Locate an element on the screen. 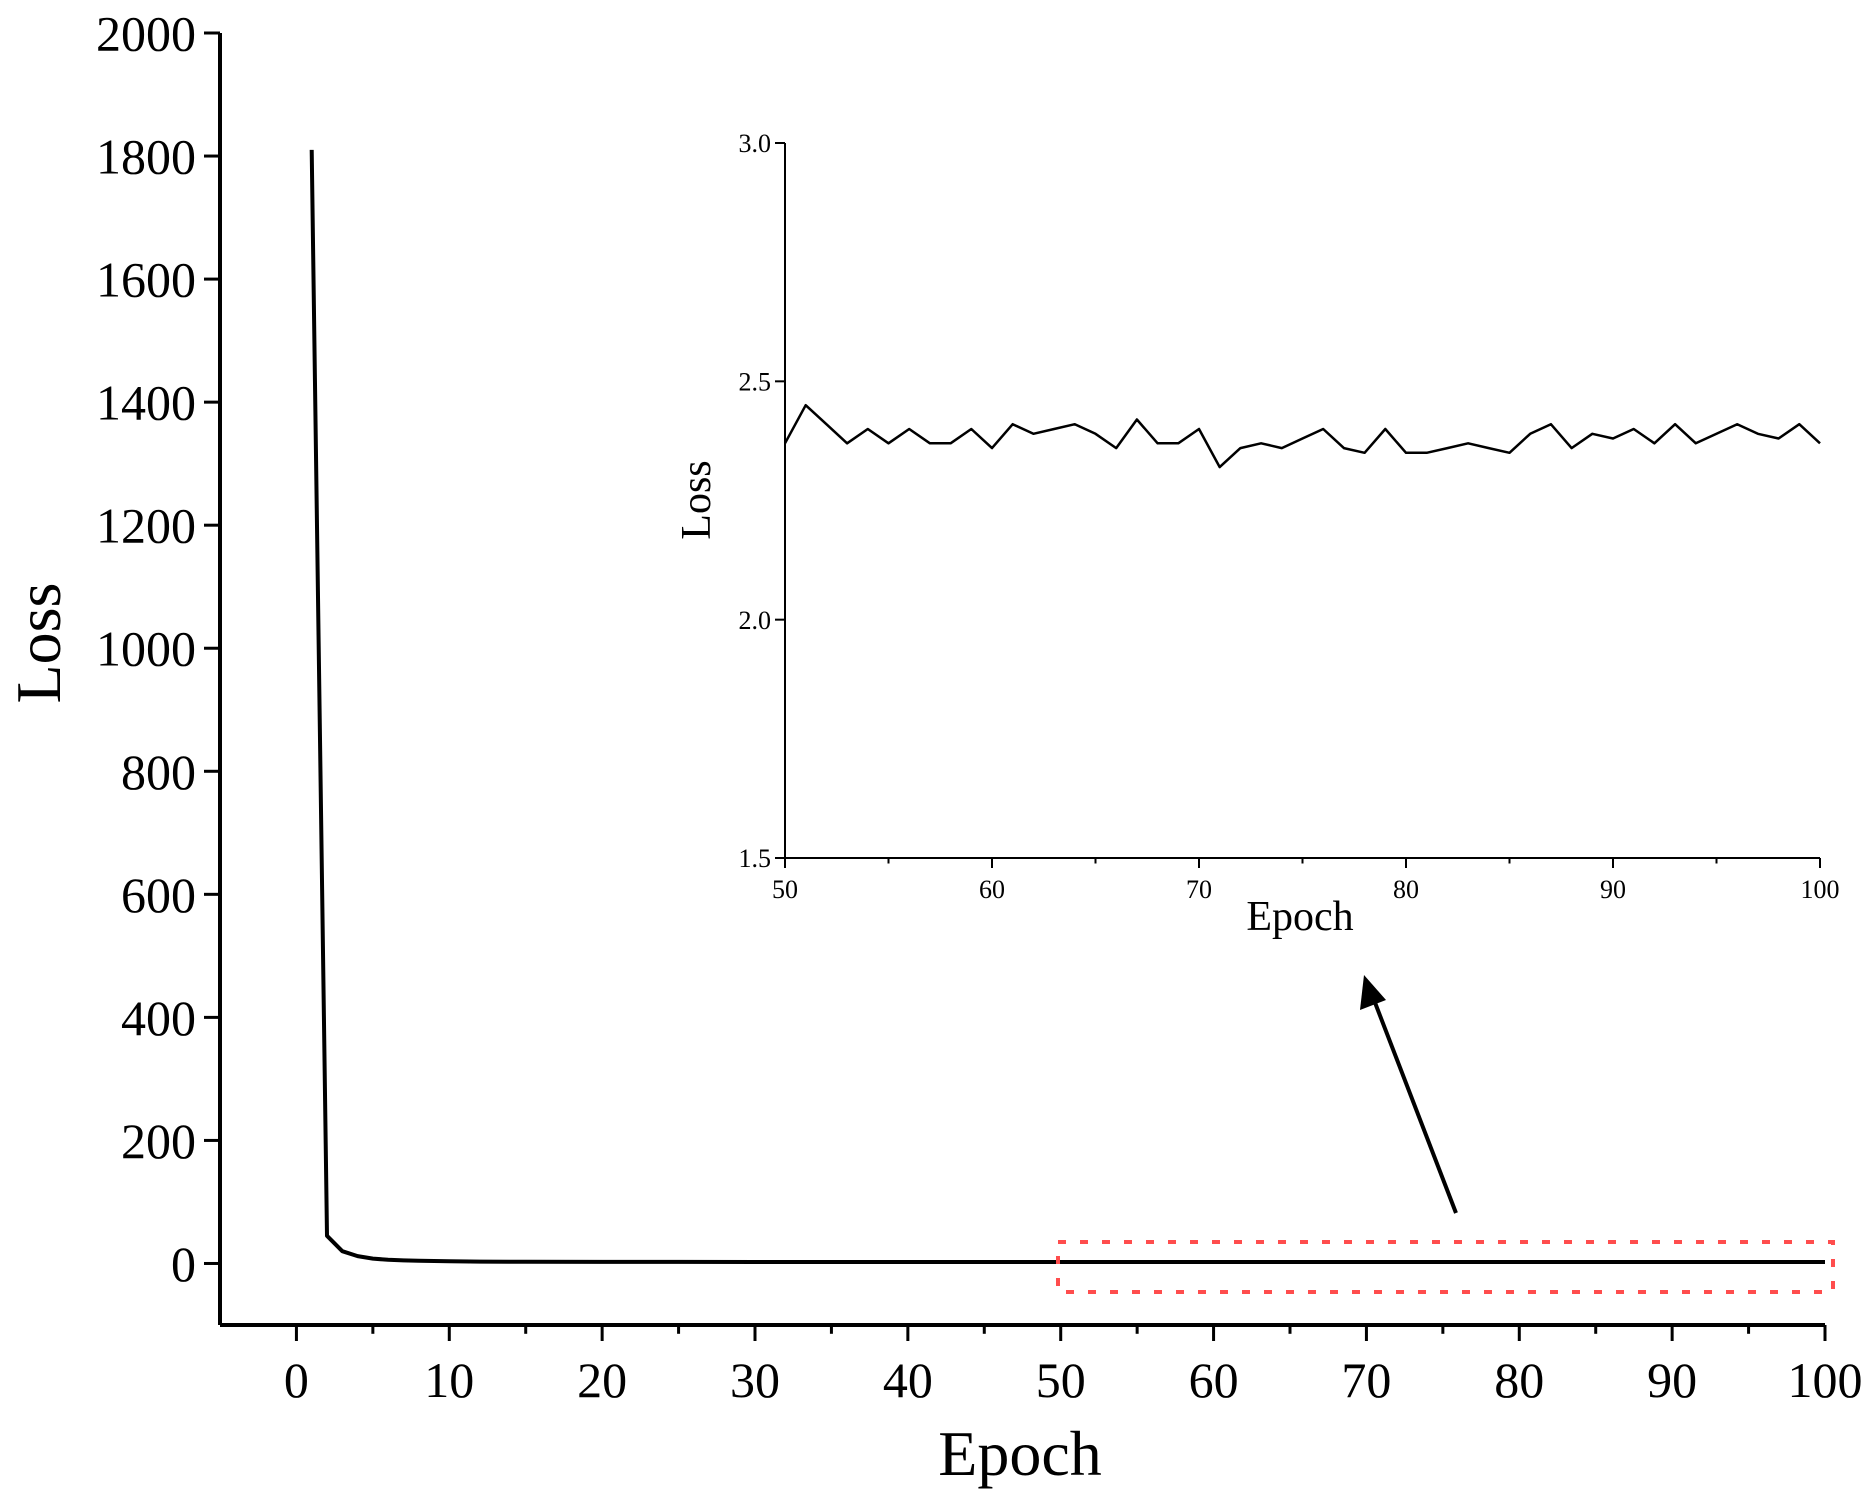 This screenshot has width=1869, height=1507. inset-x-tick-label: 50 is located at coordinates (785, 889).